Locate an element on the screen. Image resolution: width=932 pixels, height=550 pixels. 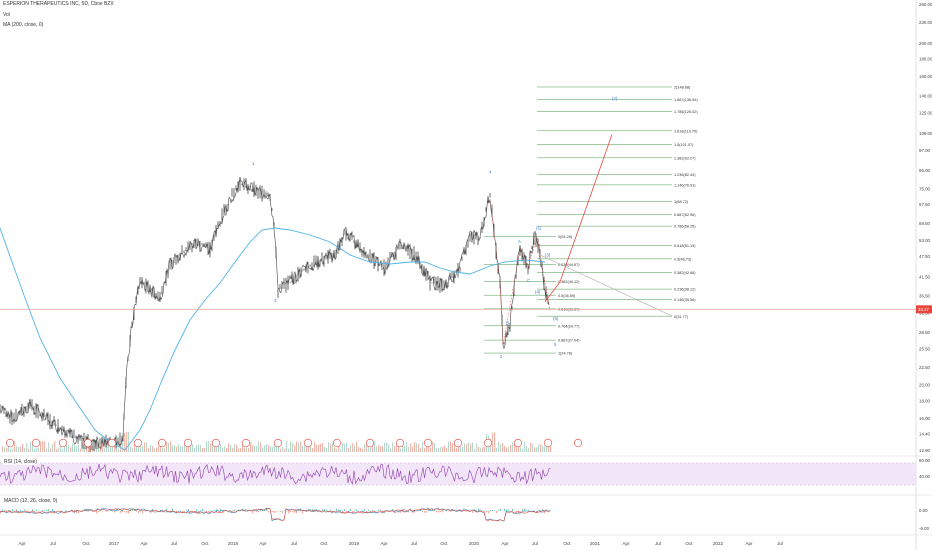
price-tick: 36.50 is located at coordinates (925, 295).